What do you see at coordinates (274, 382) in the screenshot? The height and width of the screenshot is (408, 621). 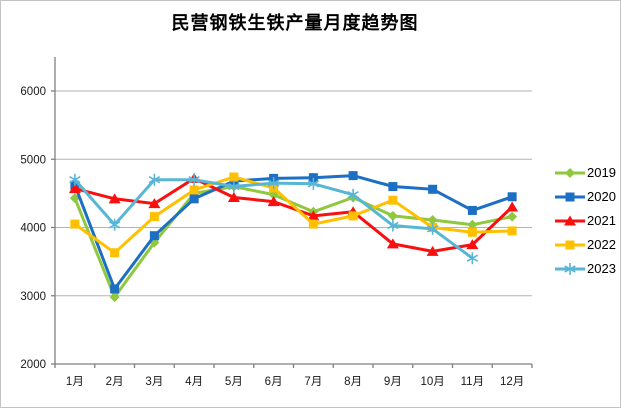 I see `x-tick-label: 6月` at bounding box center [274, 382].